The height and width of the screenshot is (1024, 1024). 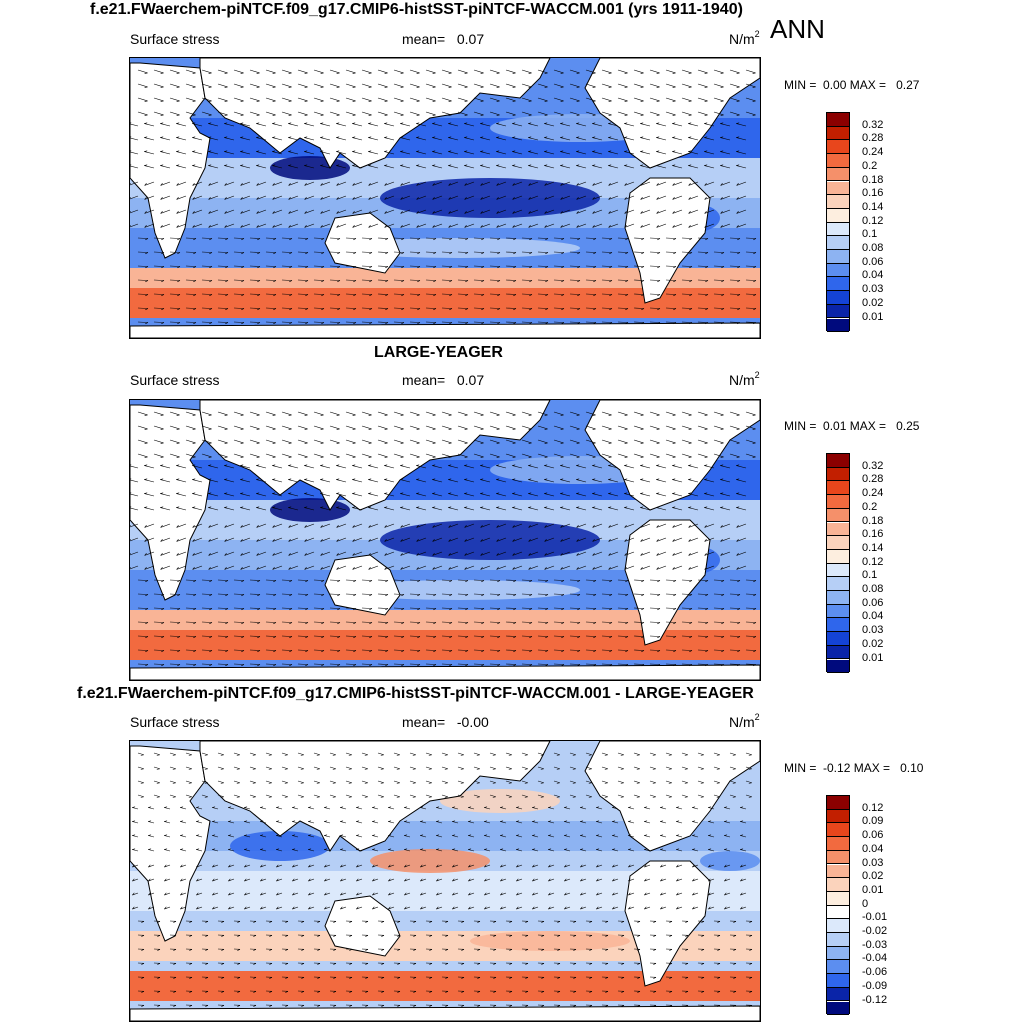 What do you see at coordinates (873, 889) in the screenshot?
I see `colorbar-tick-label: 0.01` at bounding box center [873, 889].